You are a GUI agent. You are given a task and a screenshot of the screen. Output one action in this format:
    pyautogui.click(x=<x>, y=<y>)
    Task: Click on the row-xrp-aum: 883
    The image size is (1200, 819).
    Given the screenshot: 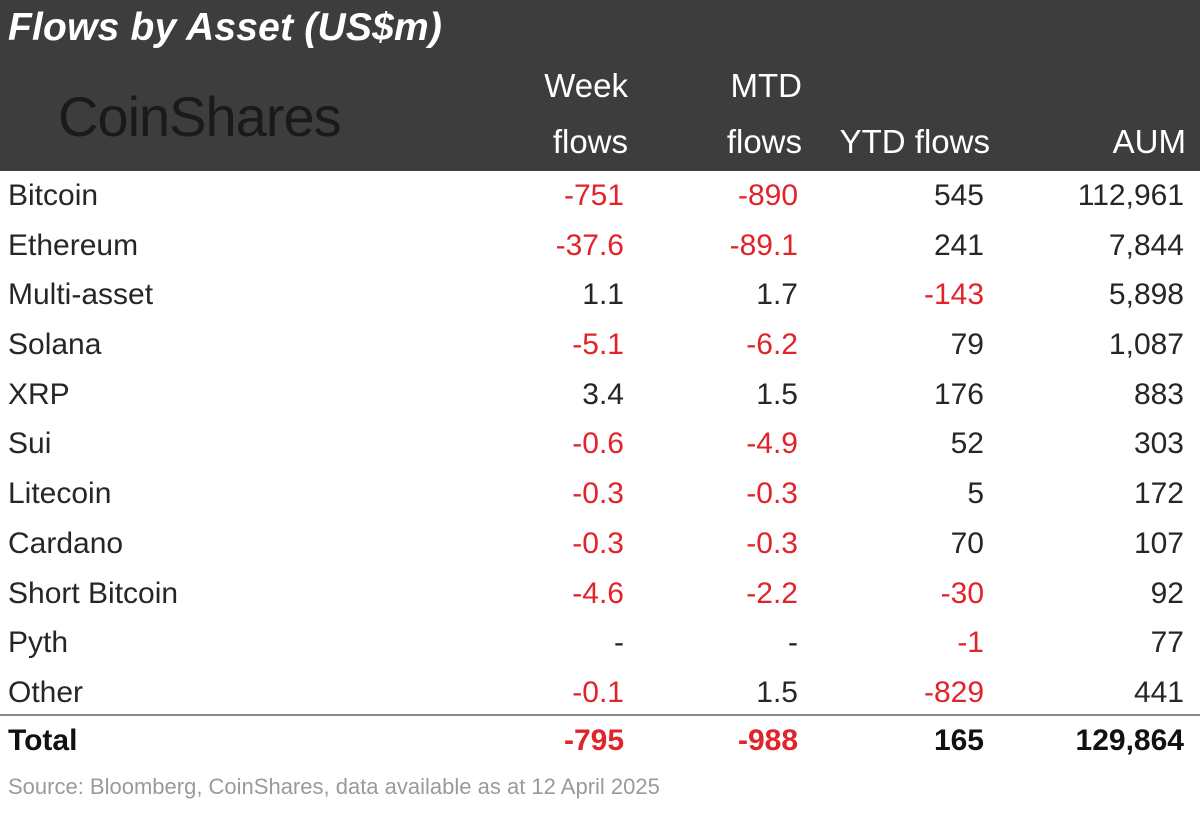 What is the action you would take?
    pyautogui.click(x=1158, y=394)
    